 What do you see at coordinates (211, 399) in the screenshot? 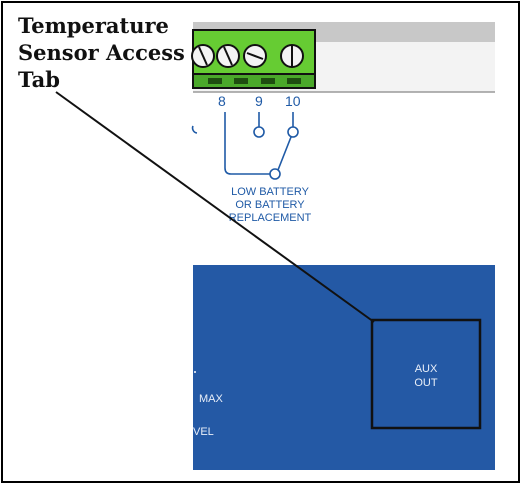
I see `panel-label-max: MAX` at bounding box center [211, 399].